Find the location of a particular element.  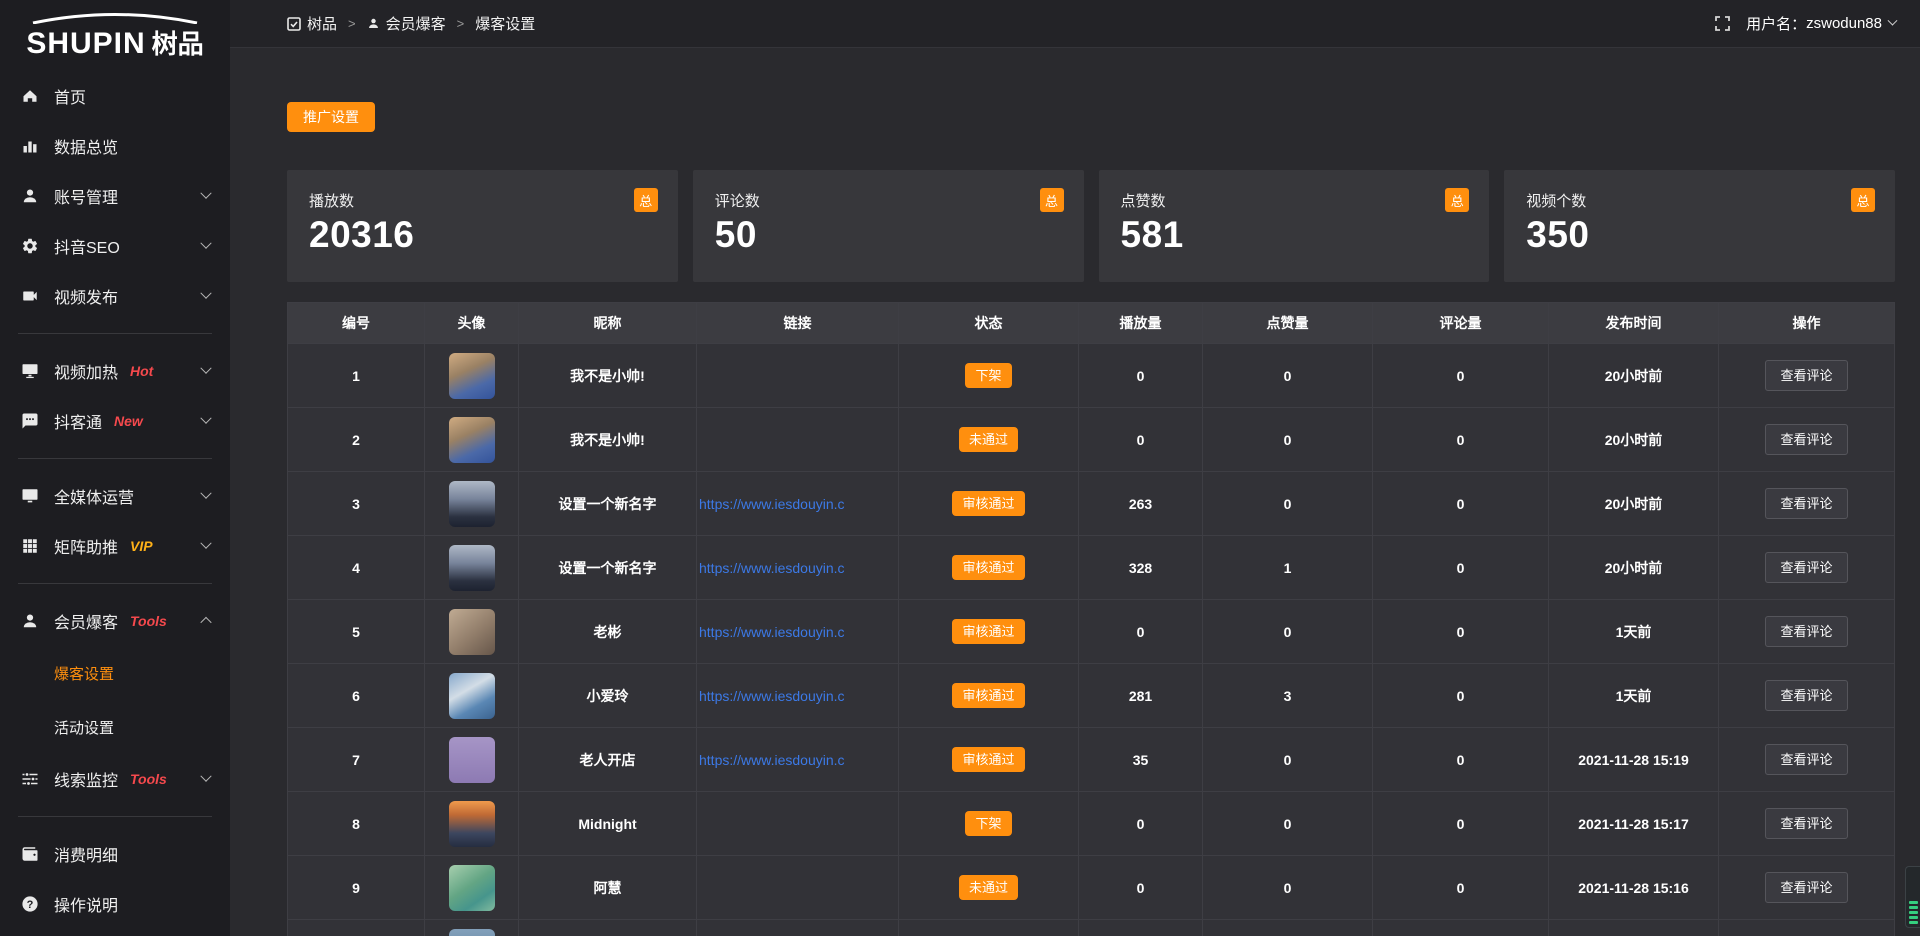

comments-count is located at coordinates (1461, 928).